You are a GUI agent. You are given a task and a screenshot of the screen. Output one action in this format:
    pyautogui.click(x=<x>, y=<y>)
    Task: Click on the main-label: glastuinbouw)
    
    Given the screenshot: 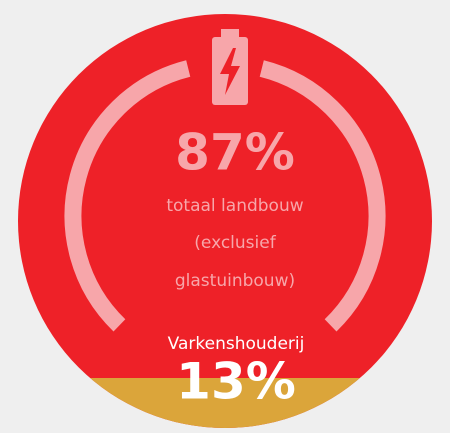 What is the action you would take?
    pyautogui.click(x=235, y=281)
    